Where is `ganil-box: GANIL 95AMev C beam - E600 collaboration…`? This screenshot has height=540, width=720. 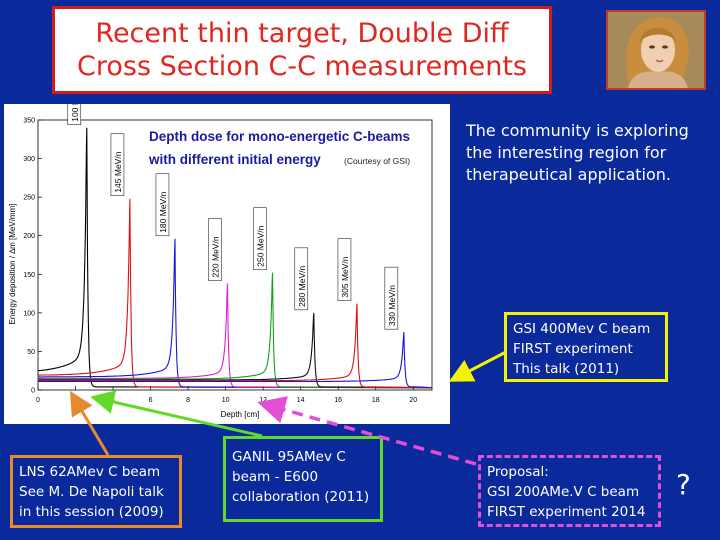
ganil-box: GANIL 95AMev C beam - E600 collaboration… is located at coordinates (303, 479).